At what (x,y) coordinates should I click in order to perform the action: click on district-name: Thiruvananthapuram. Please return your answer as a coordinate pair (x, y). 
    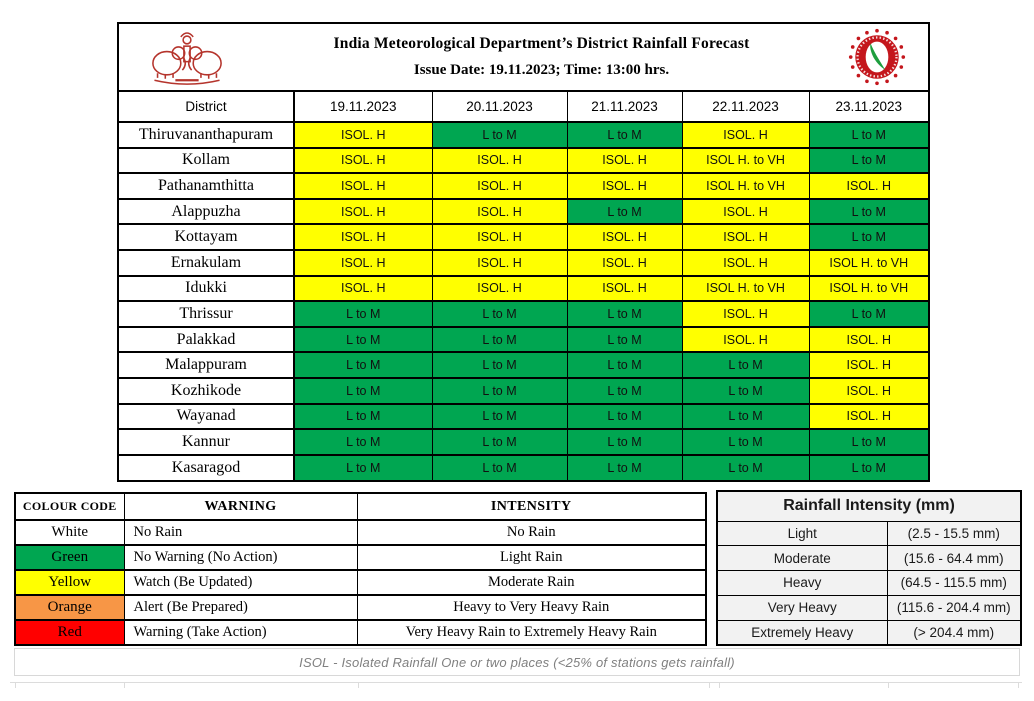
    Looking at the image, I should click on (207, 134).